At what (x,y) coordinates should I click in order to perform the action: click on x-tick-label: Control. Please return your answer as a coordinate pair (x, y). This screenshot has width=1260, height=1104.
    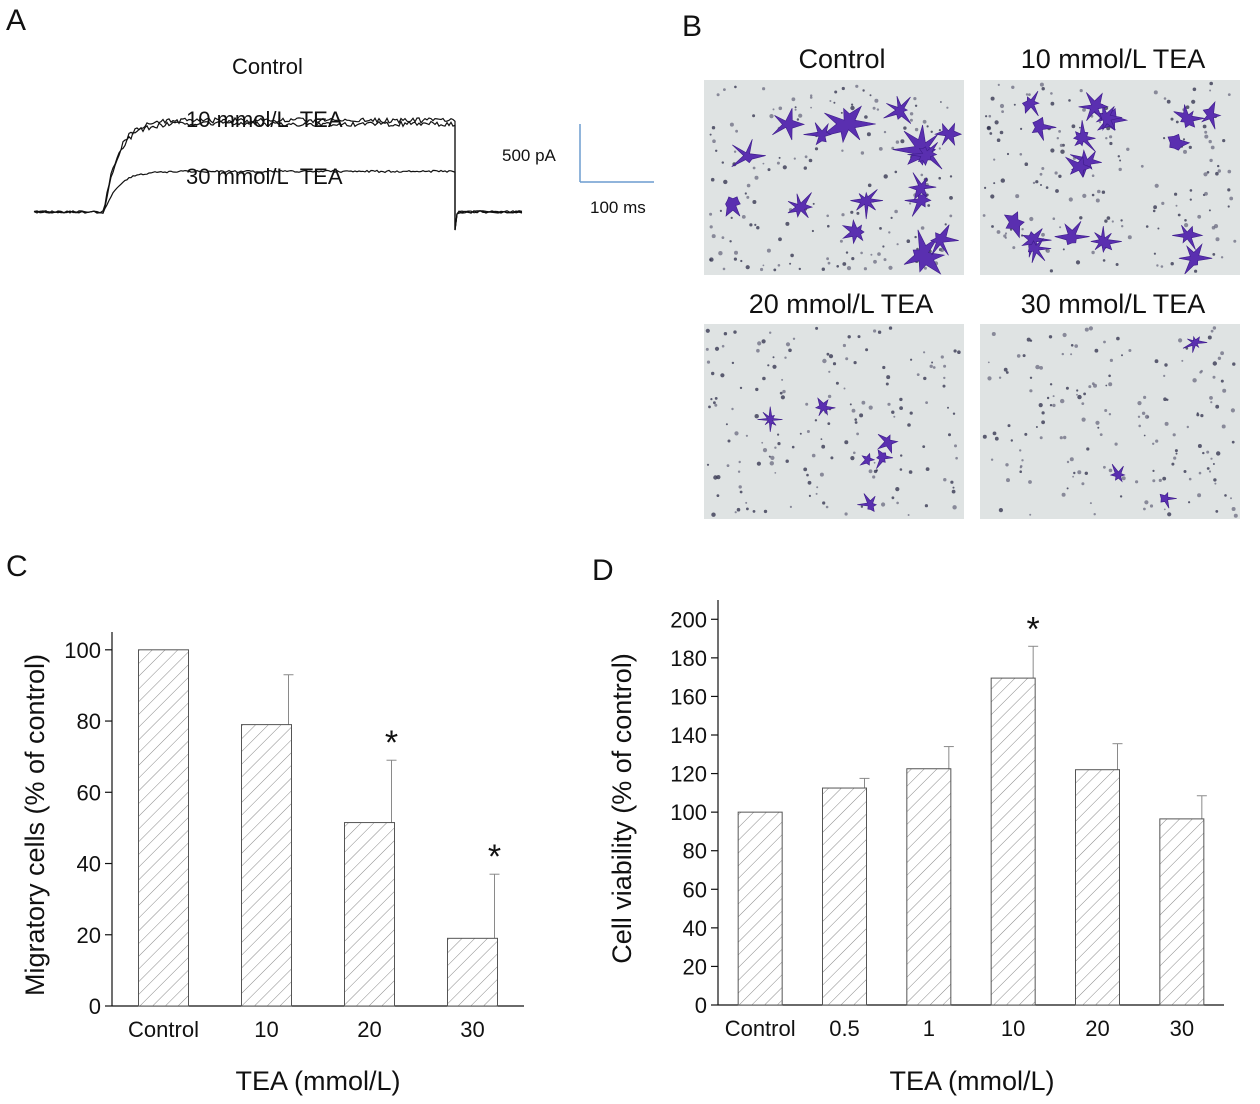
    Looking at the image, I should click on (163, 1029).